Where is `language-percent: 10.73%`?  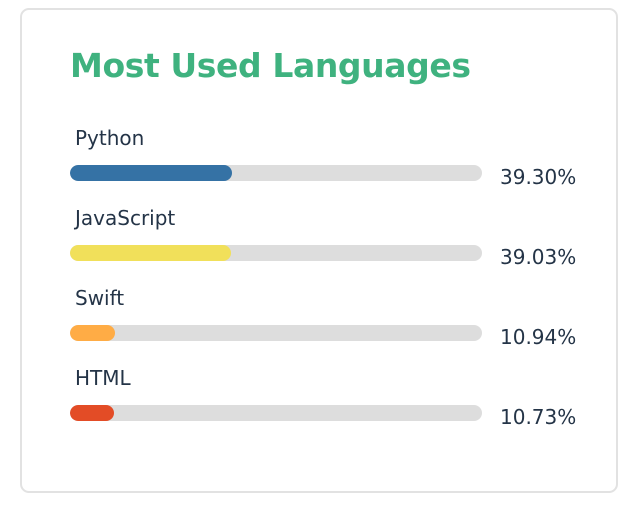
language-percent: 10.73% is located at coordinates (538, 417).